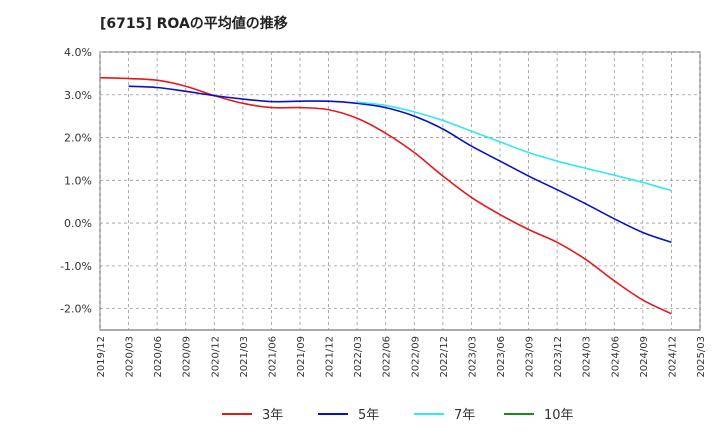  What do you see at coordinates (472, 357) in the screenshot?
I see `x-tick-label: 2023/03` at bounding box center [472, 357].